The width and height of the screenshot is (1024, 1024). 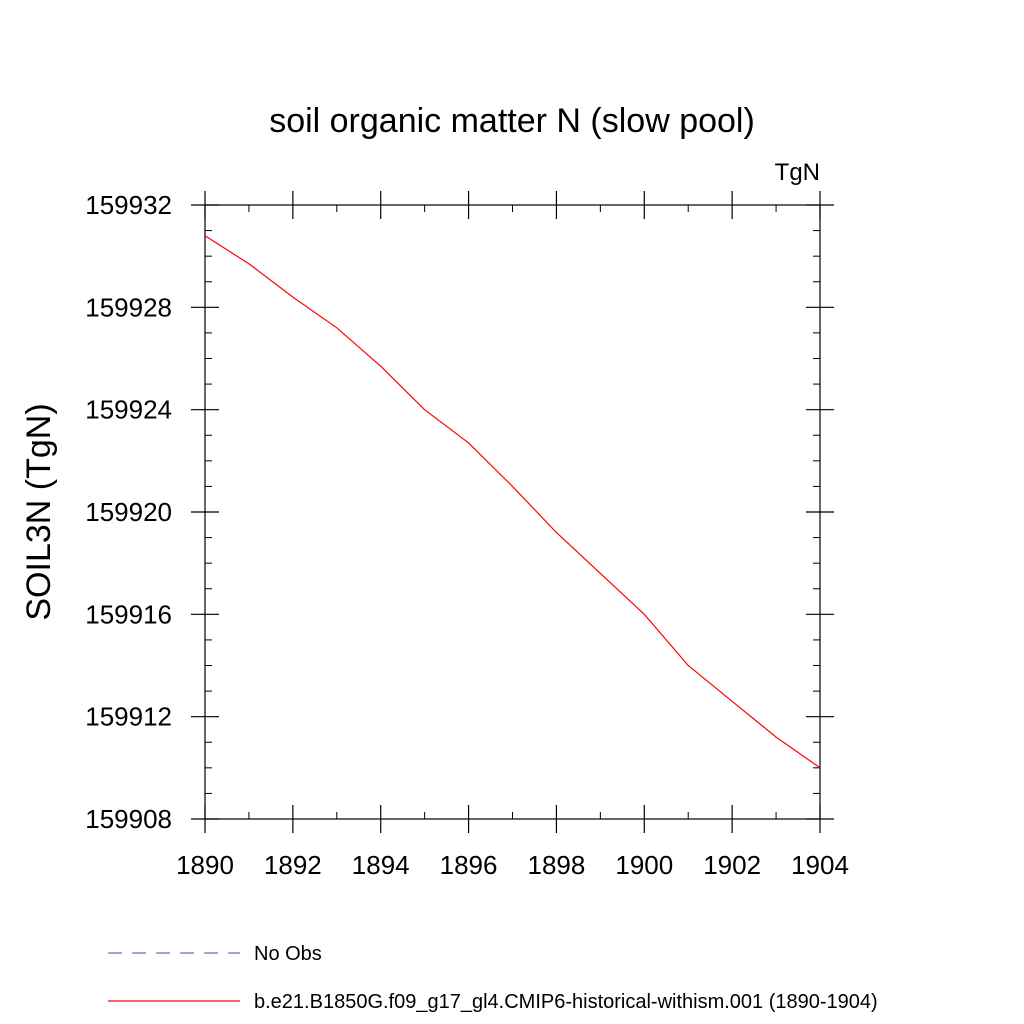 I want to click on chart-title: soil organic matter N (slow pool), so click(x=512, y=121).